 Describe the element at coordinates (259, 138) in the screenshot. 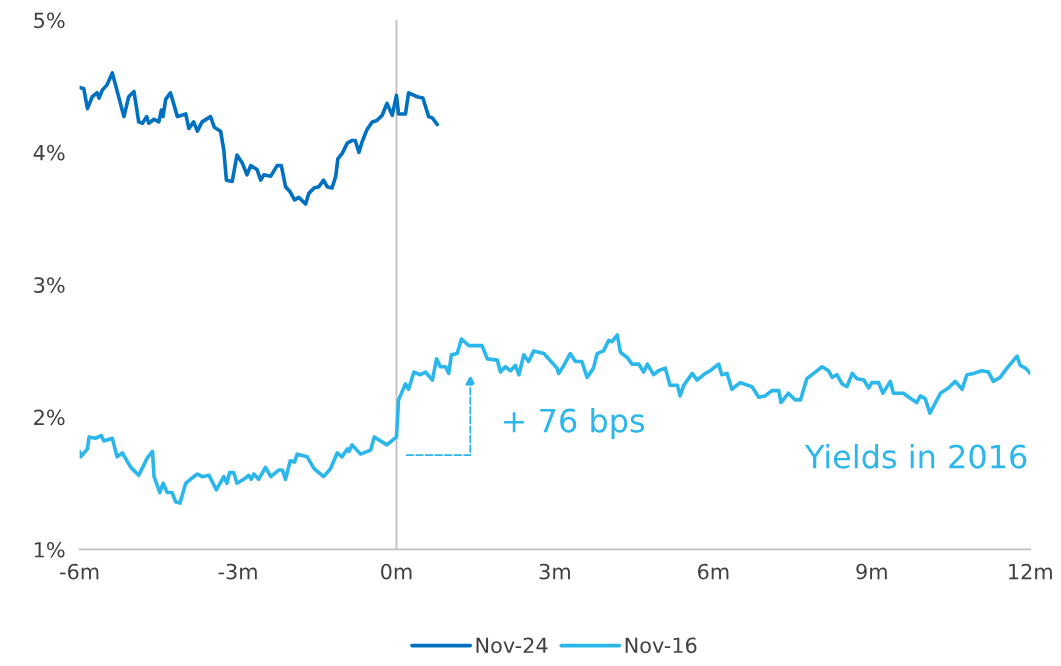

I see `line-series` at that location.